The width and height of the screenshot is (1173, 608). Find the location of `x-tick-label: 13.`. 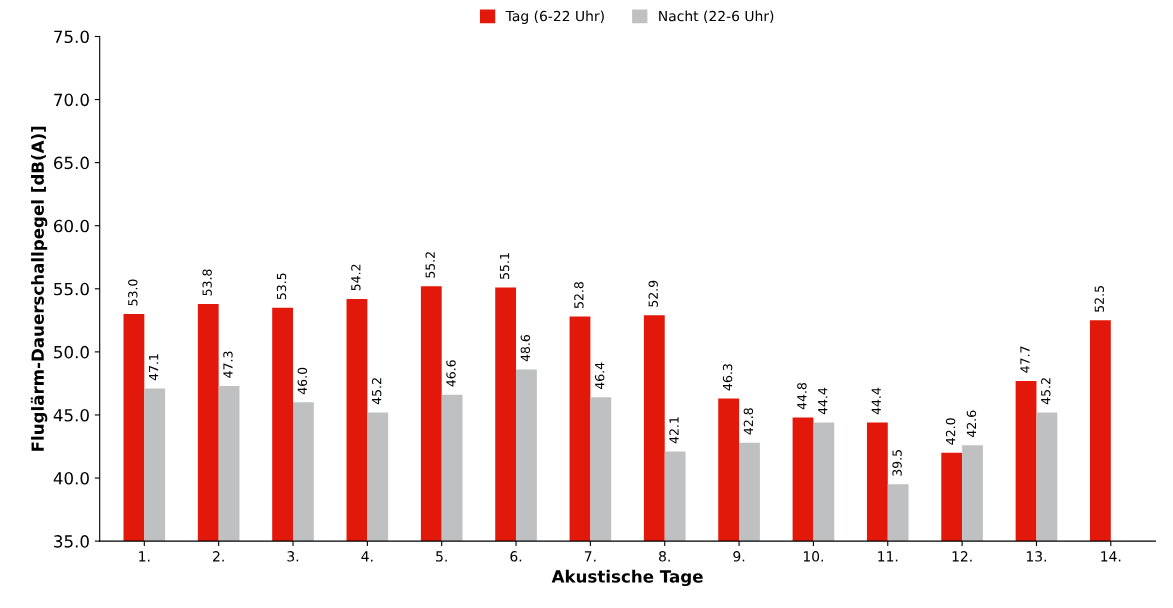

x-tick-label: 13. is located at coordinates (1036, 556).